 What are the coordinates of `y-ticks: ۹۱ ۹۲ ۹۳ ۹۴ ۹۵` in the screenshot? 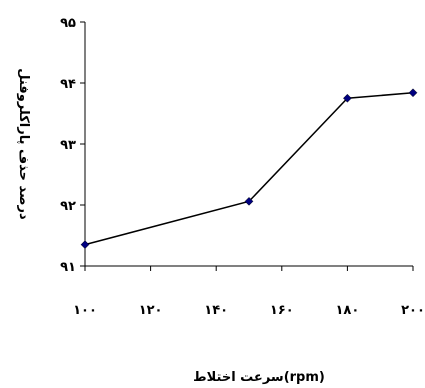 It's located at (72, 145).